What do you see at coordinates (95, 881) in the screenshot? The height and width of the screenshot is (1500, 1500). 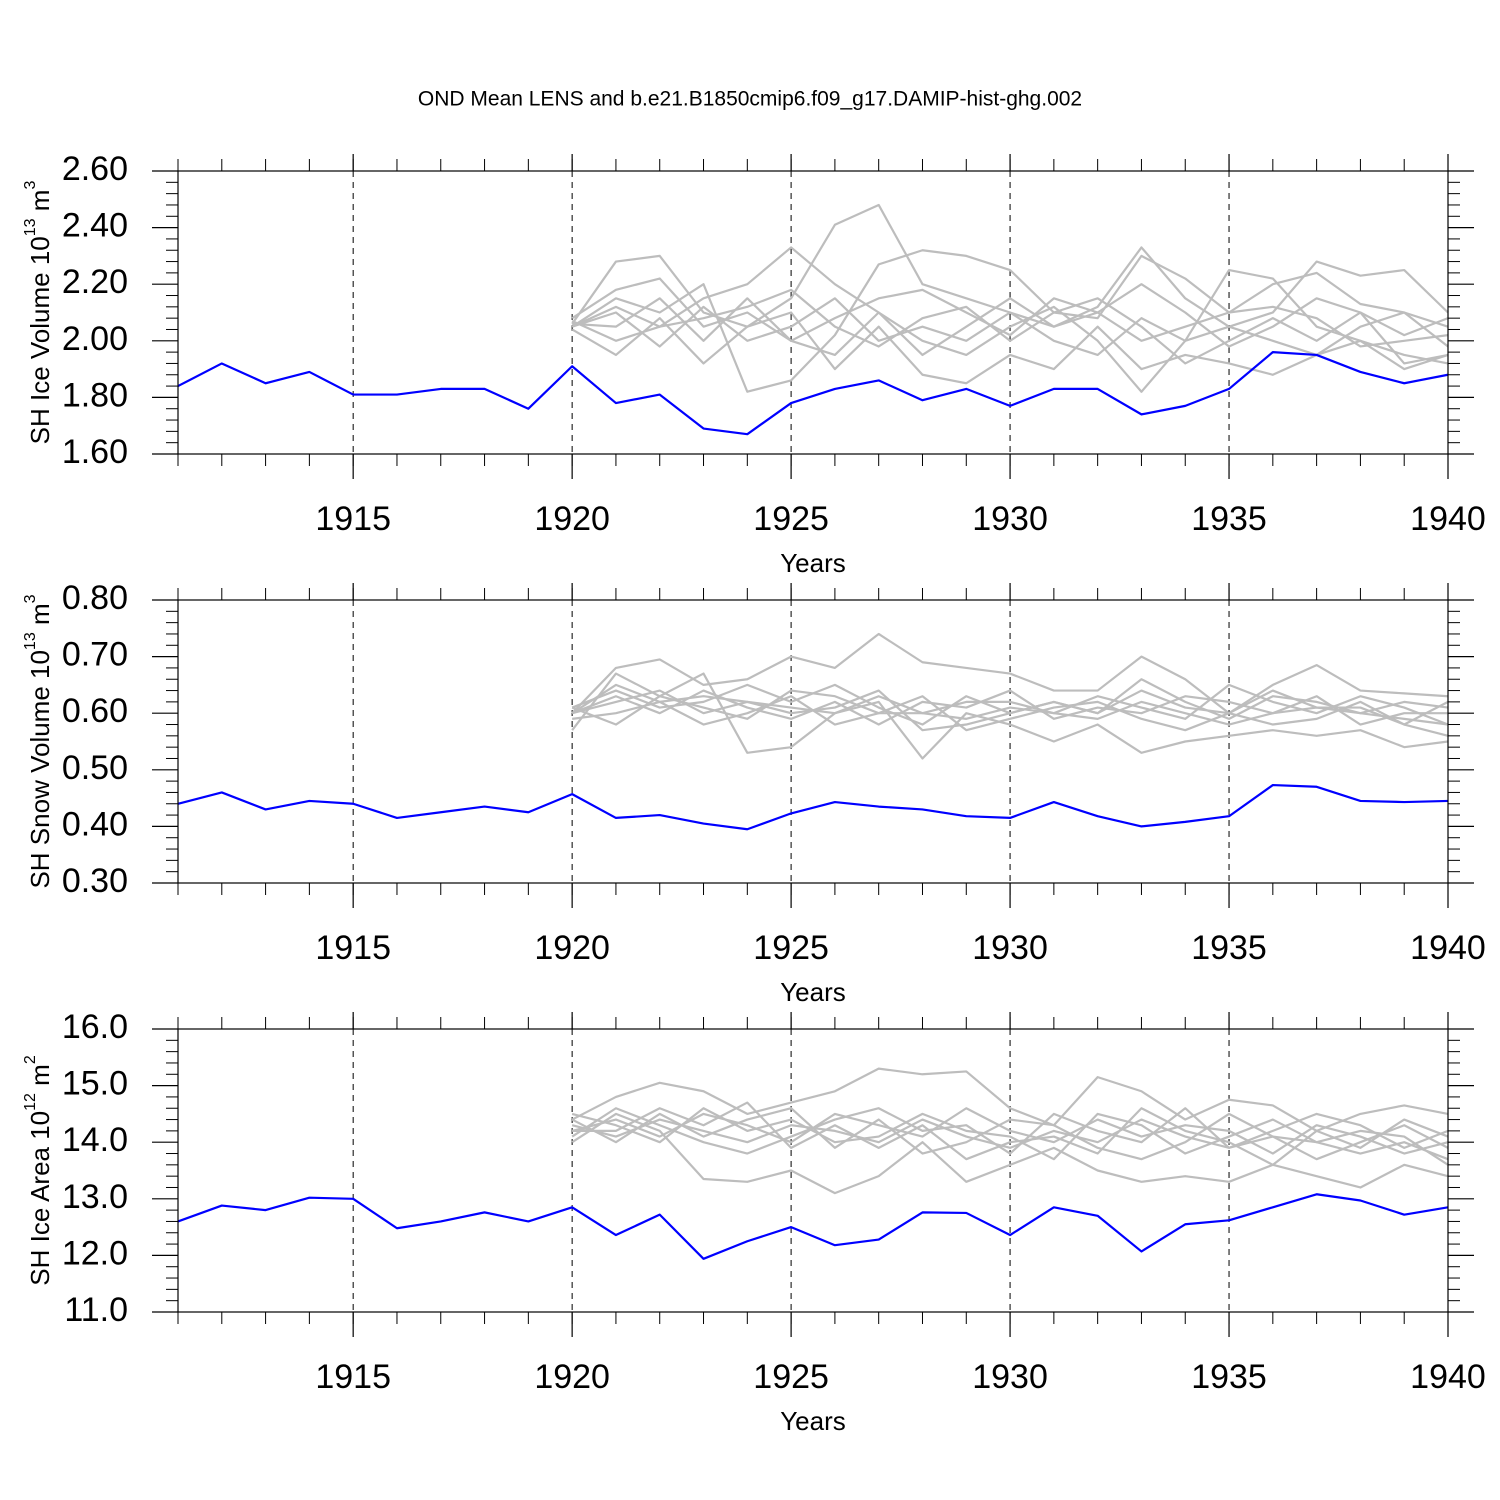 I see `y-tick-label: 0.30` at bounding box center [95, 881].